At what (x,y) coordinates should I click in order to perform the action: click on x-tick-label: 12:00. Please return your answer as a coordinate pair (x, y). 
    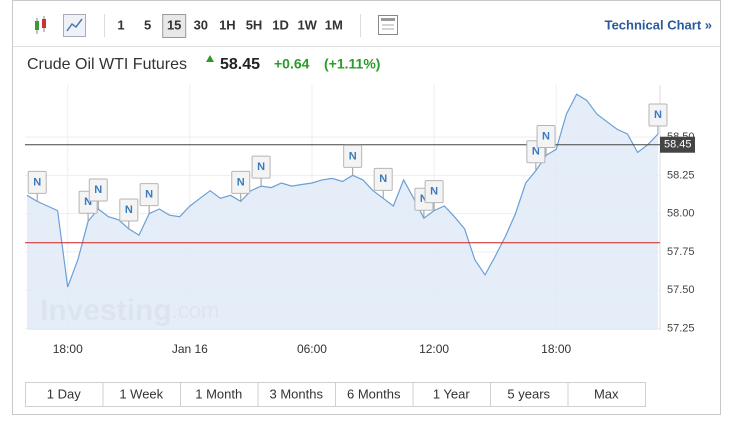
    Looking at the image, I should click on (434, 349).